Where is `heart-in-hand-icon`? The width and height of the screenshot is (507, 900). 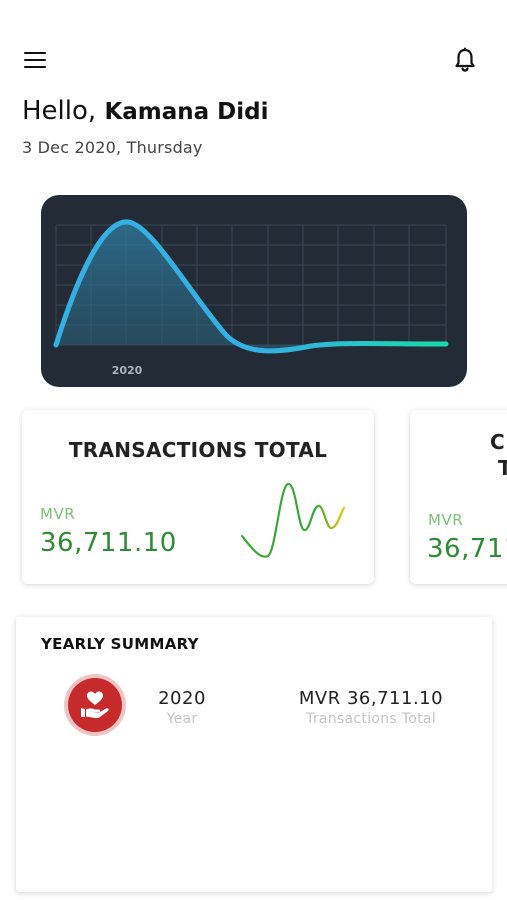
heart-in-hand-icon is located at coordinates (95, 705).